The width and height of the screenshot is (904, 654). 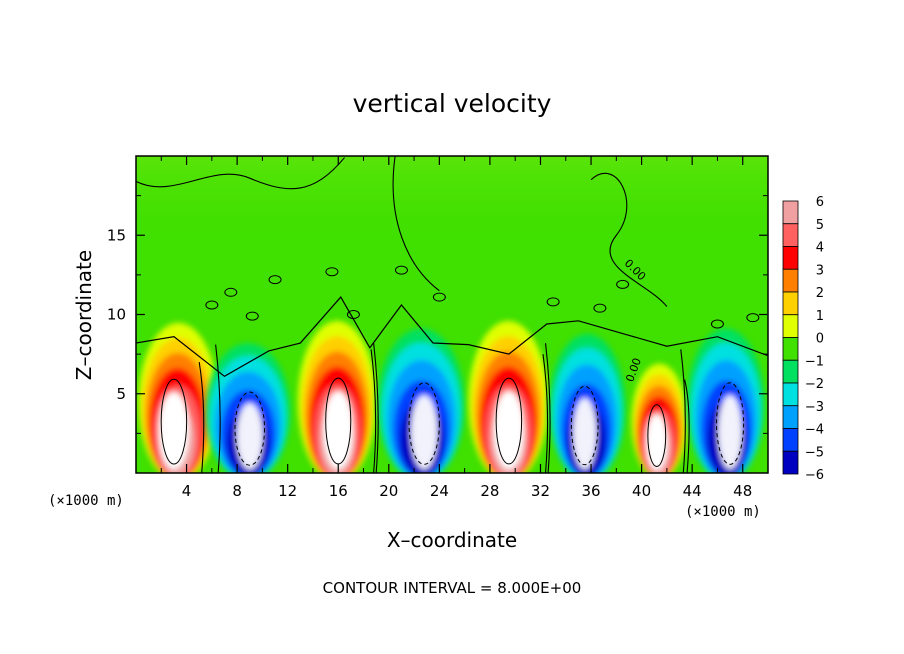 What do you see at coordinates (730, 432) in the screenshot?
I see `cell-7-core` at bounding box center [730, 432].